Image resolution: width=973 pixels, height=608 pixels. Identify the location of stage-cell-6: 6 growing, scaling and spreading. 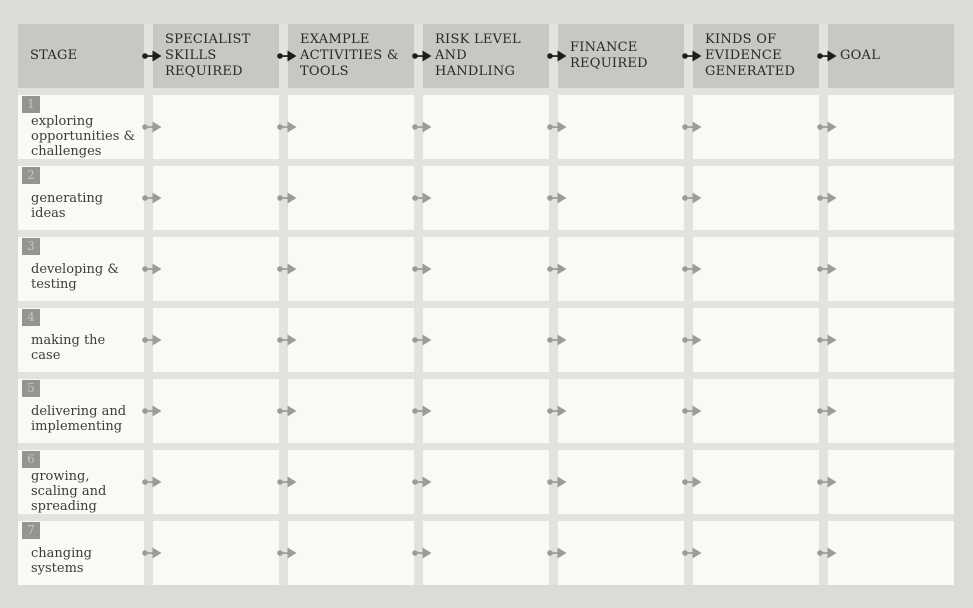
(81, 482).